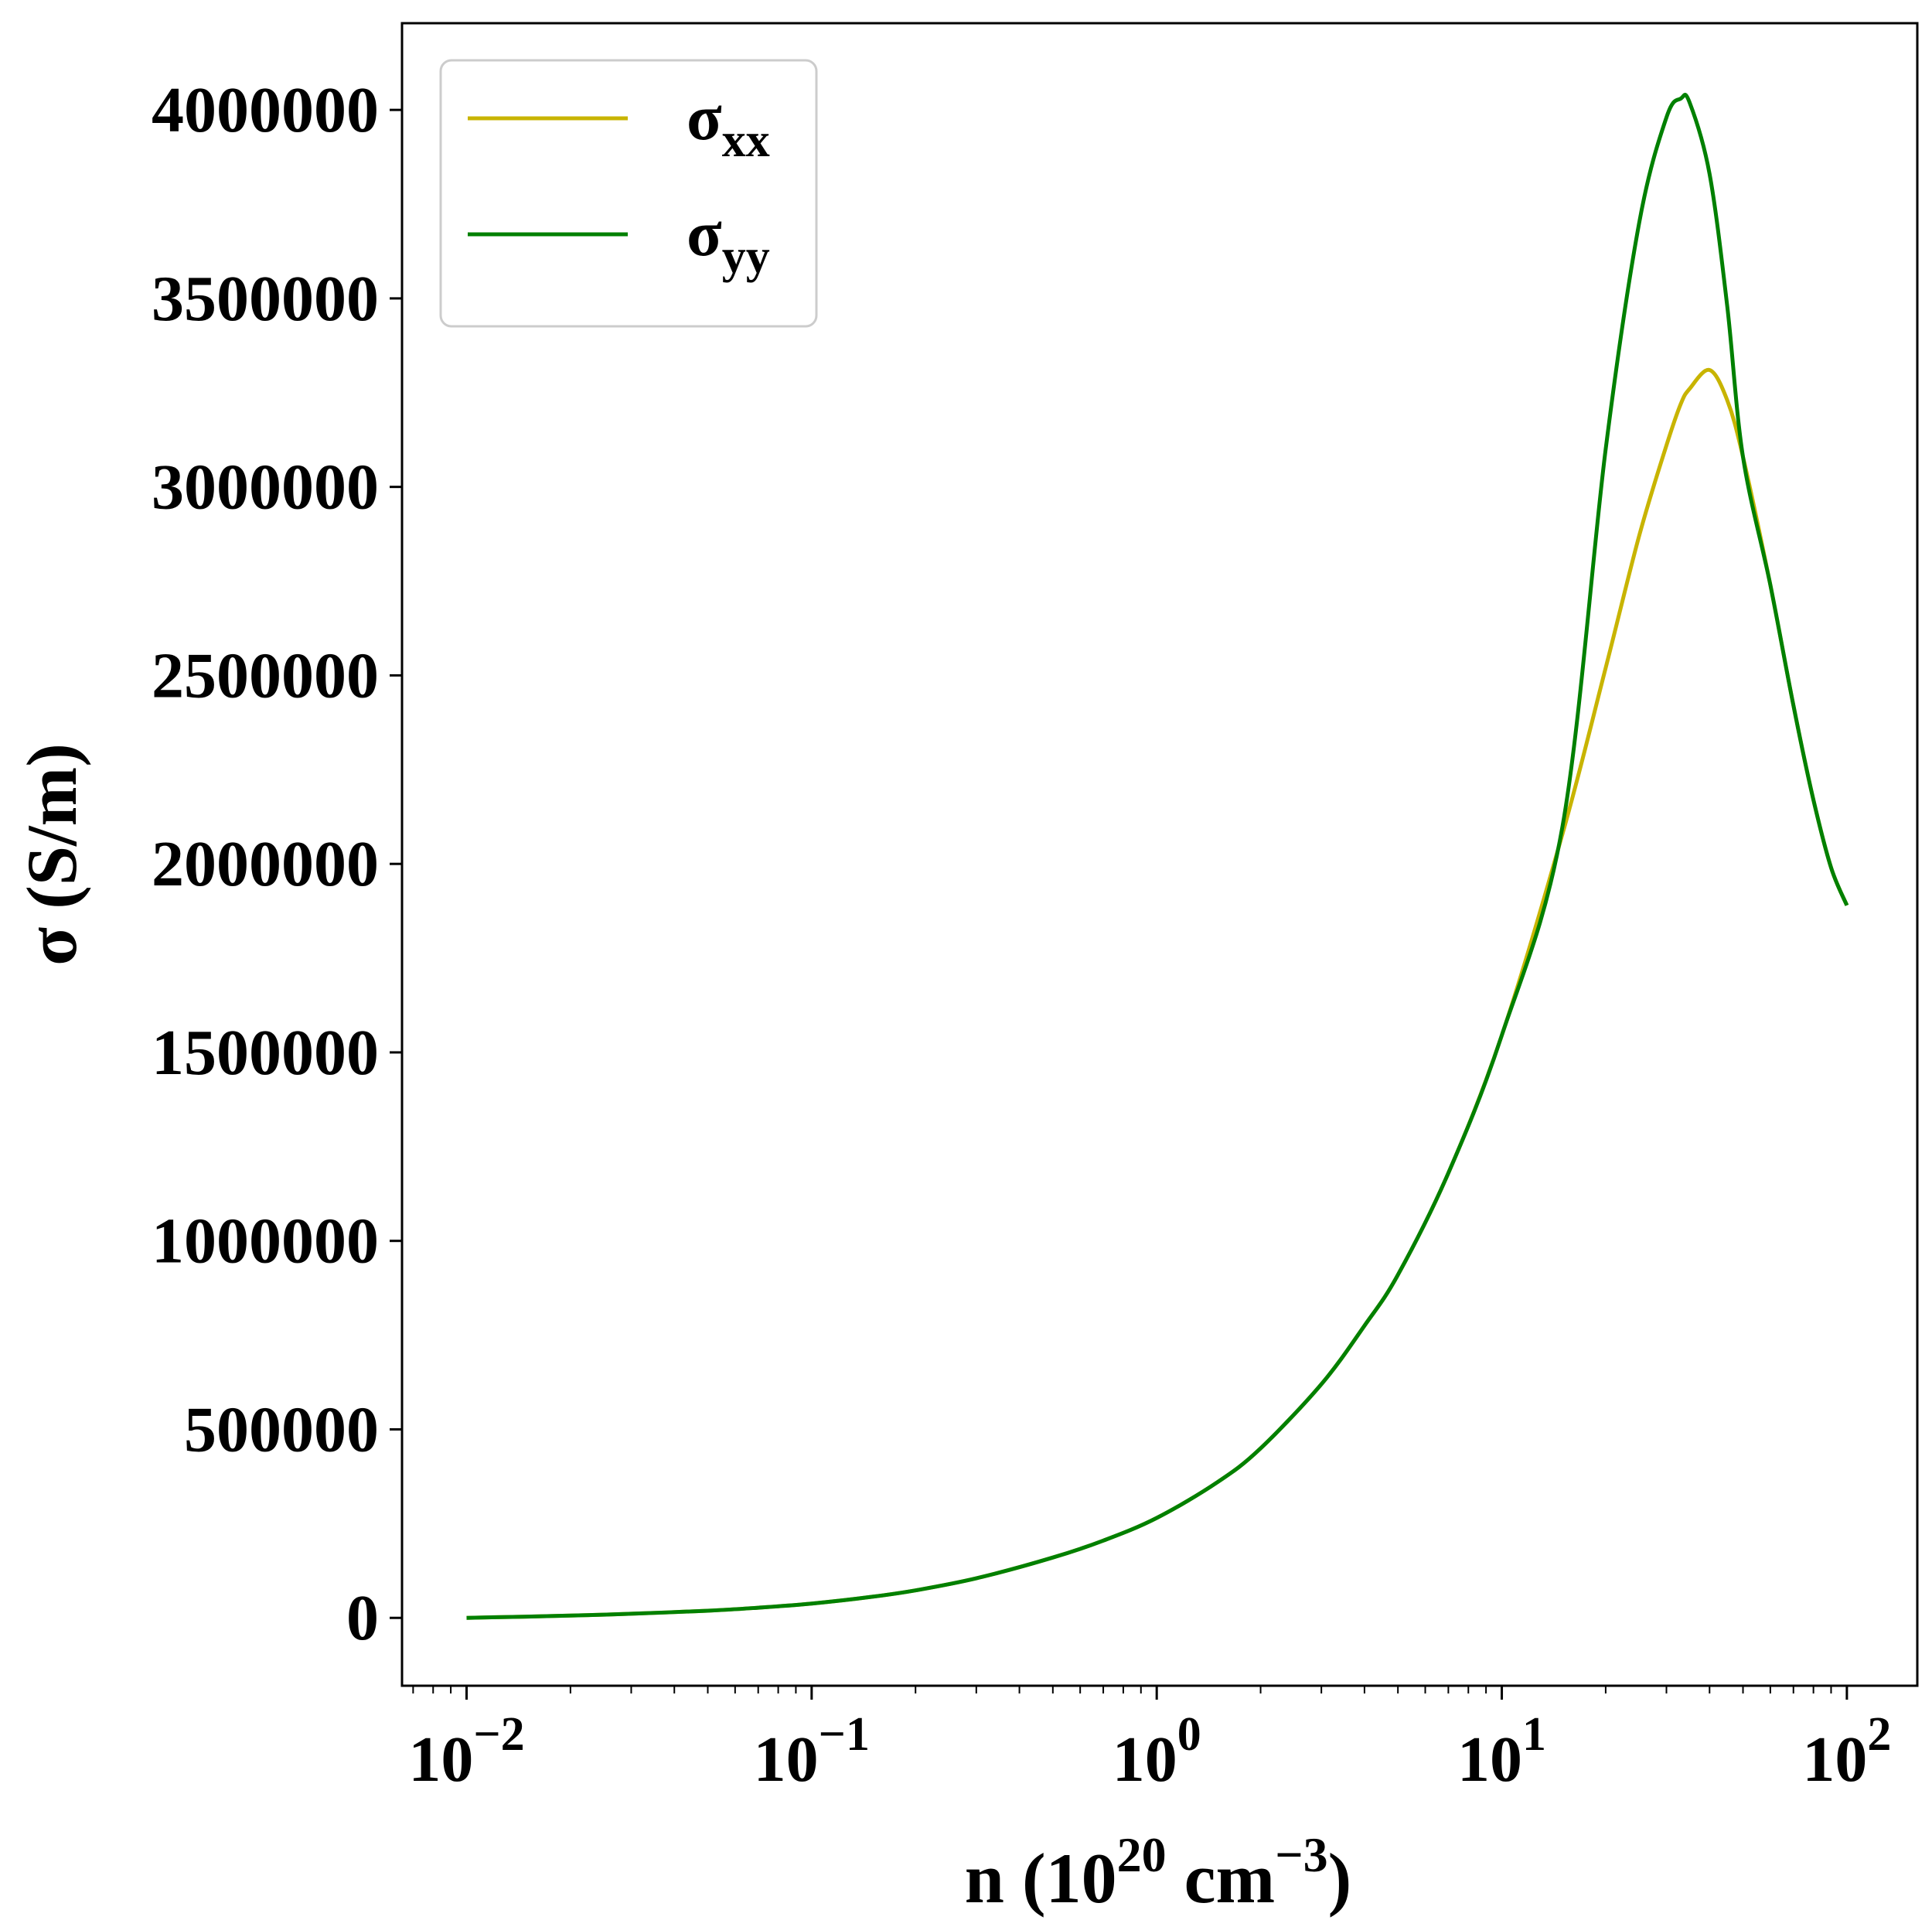 The height and width of the screenshot is (1927, 1932). Describe the element at coordinates (1041, 1878) in the screenshot. I see `x-axis-label-base: n (10` at that location.